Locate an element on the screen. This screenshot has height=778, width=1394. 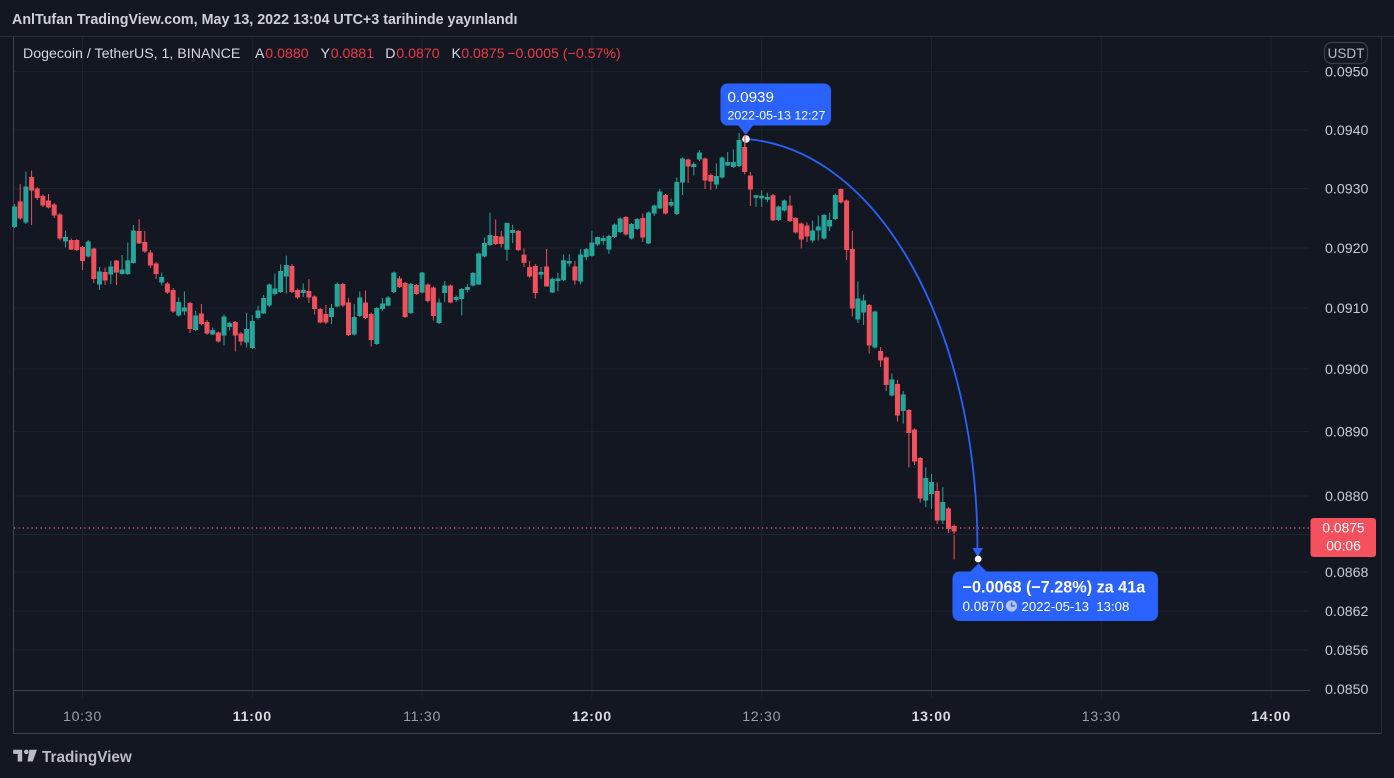
svg-text: 0.0930 is located at coordinates (1347, 190).